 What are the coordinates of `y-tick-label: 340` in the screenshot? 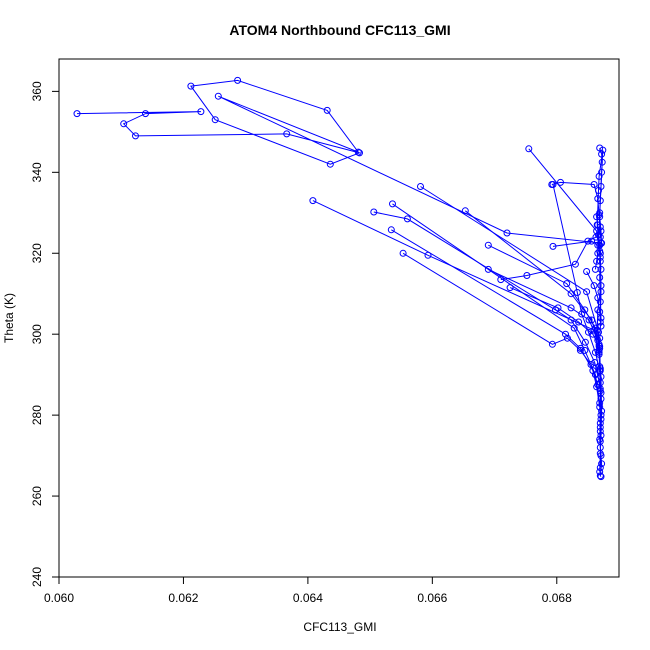 It's located at (37, 172).